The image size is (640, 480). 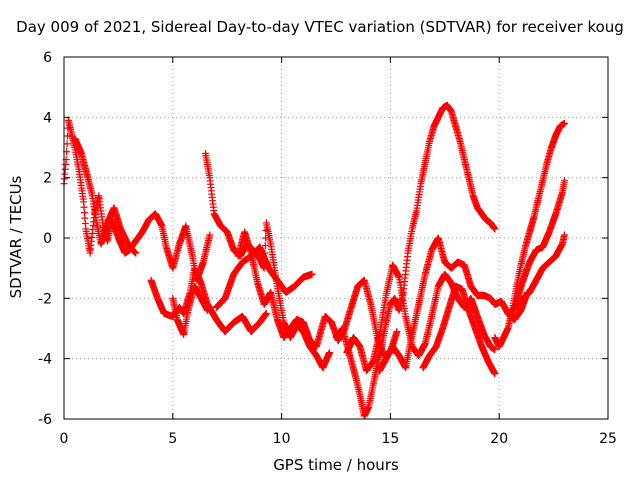 What do you see at coordinates (499, 439) in the screenshot?
I see `x-tick-label: 20` at bounding box center [499, 439].